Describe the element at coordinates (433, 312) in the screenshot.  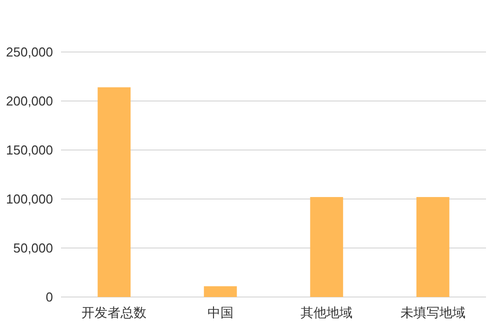
I see `x-tick-label: 未填写地域` at that location.